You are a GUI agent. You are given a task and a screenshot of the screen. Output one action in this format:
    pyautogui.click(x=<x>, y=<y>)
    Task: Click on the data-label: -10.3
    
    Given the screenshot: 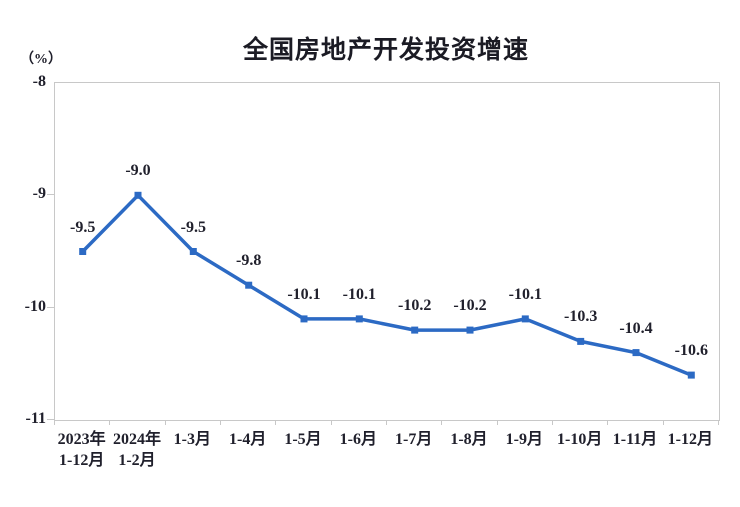 What is the action you would take?
    pyautogui.click(x=581, y=317)
    